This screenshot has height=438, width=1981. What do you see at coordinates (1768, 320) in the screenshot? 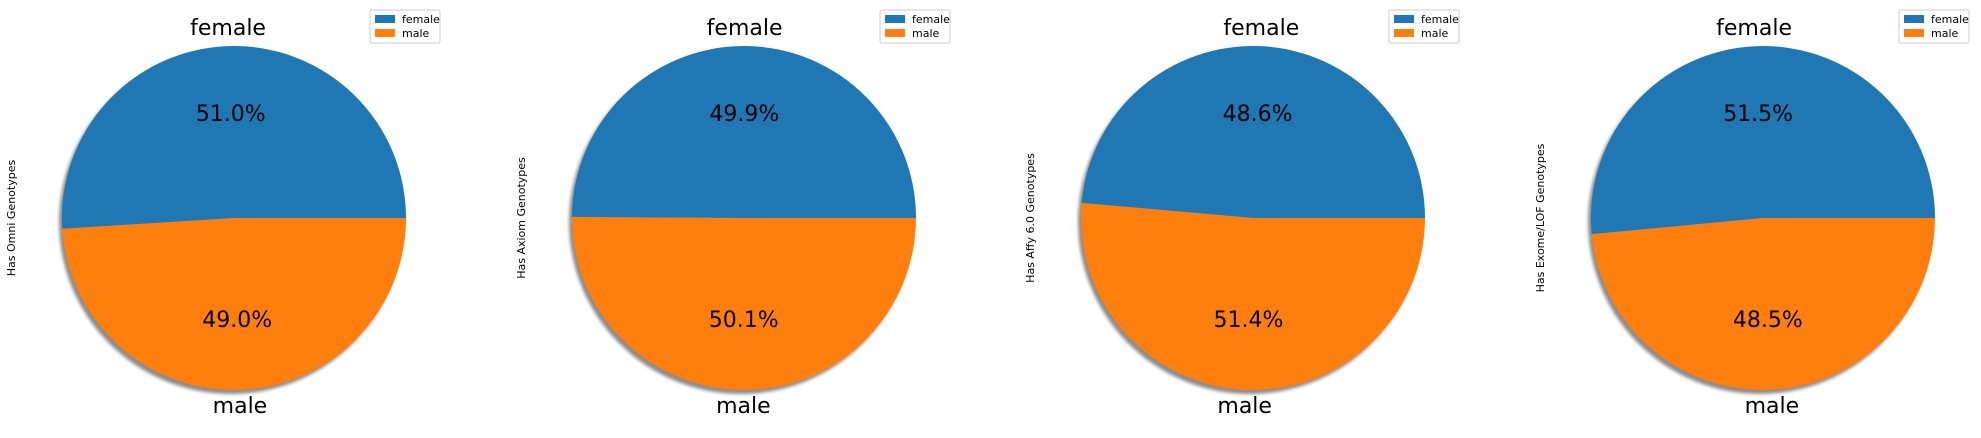
I see `slice-percent-label: 48.5%` at bounding box center [1768, 320].